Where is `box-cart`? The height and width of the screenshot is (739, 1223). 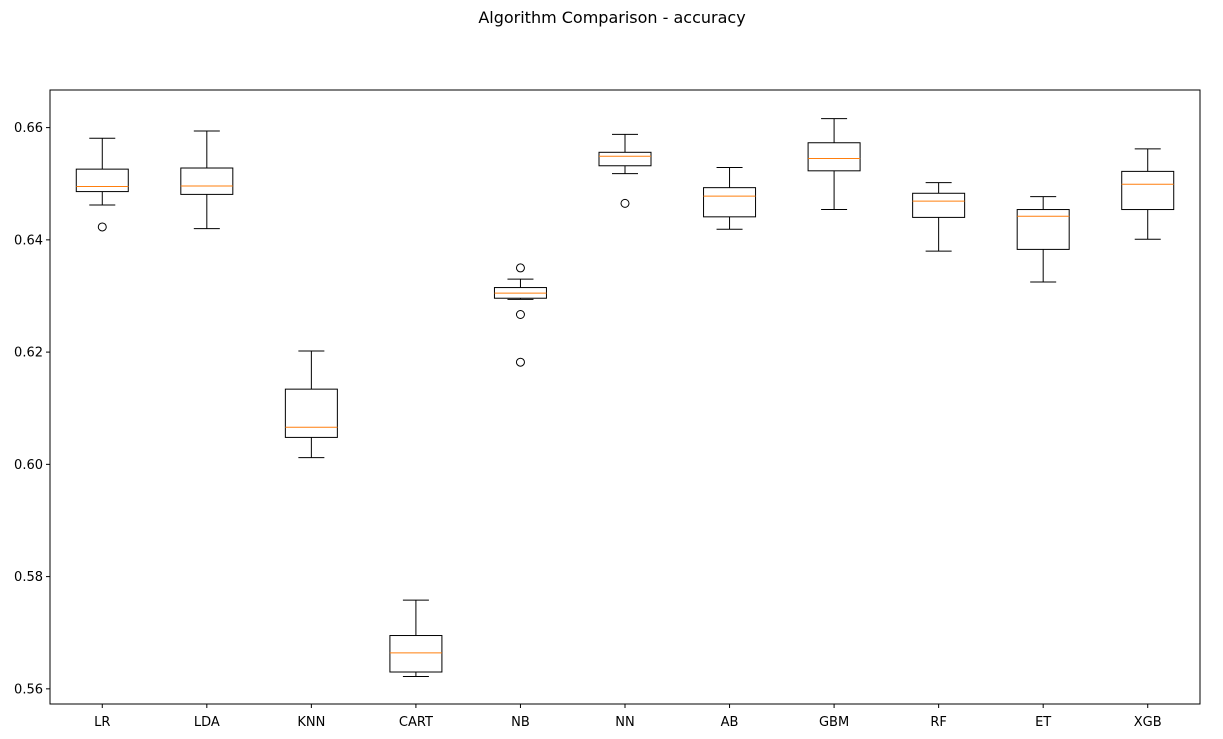 box-cart is located at coordinates (416, 638).